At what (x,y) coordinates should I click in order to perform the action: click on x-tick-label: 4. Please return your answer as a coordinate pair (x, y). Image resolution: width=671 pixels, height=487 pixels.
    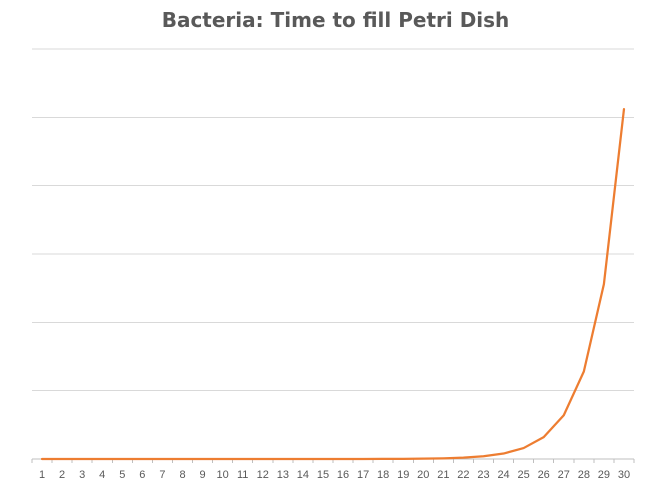
    Looking at the image, I should click on (102, 475).